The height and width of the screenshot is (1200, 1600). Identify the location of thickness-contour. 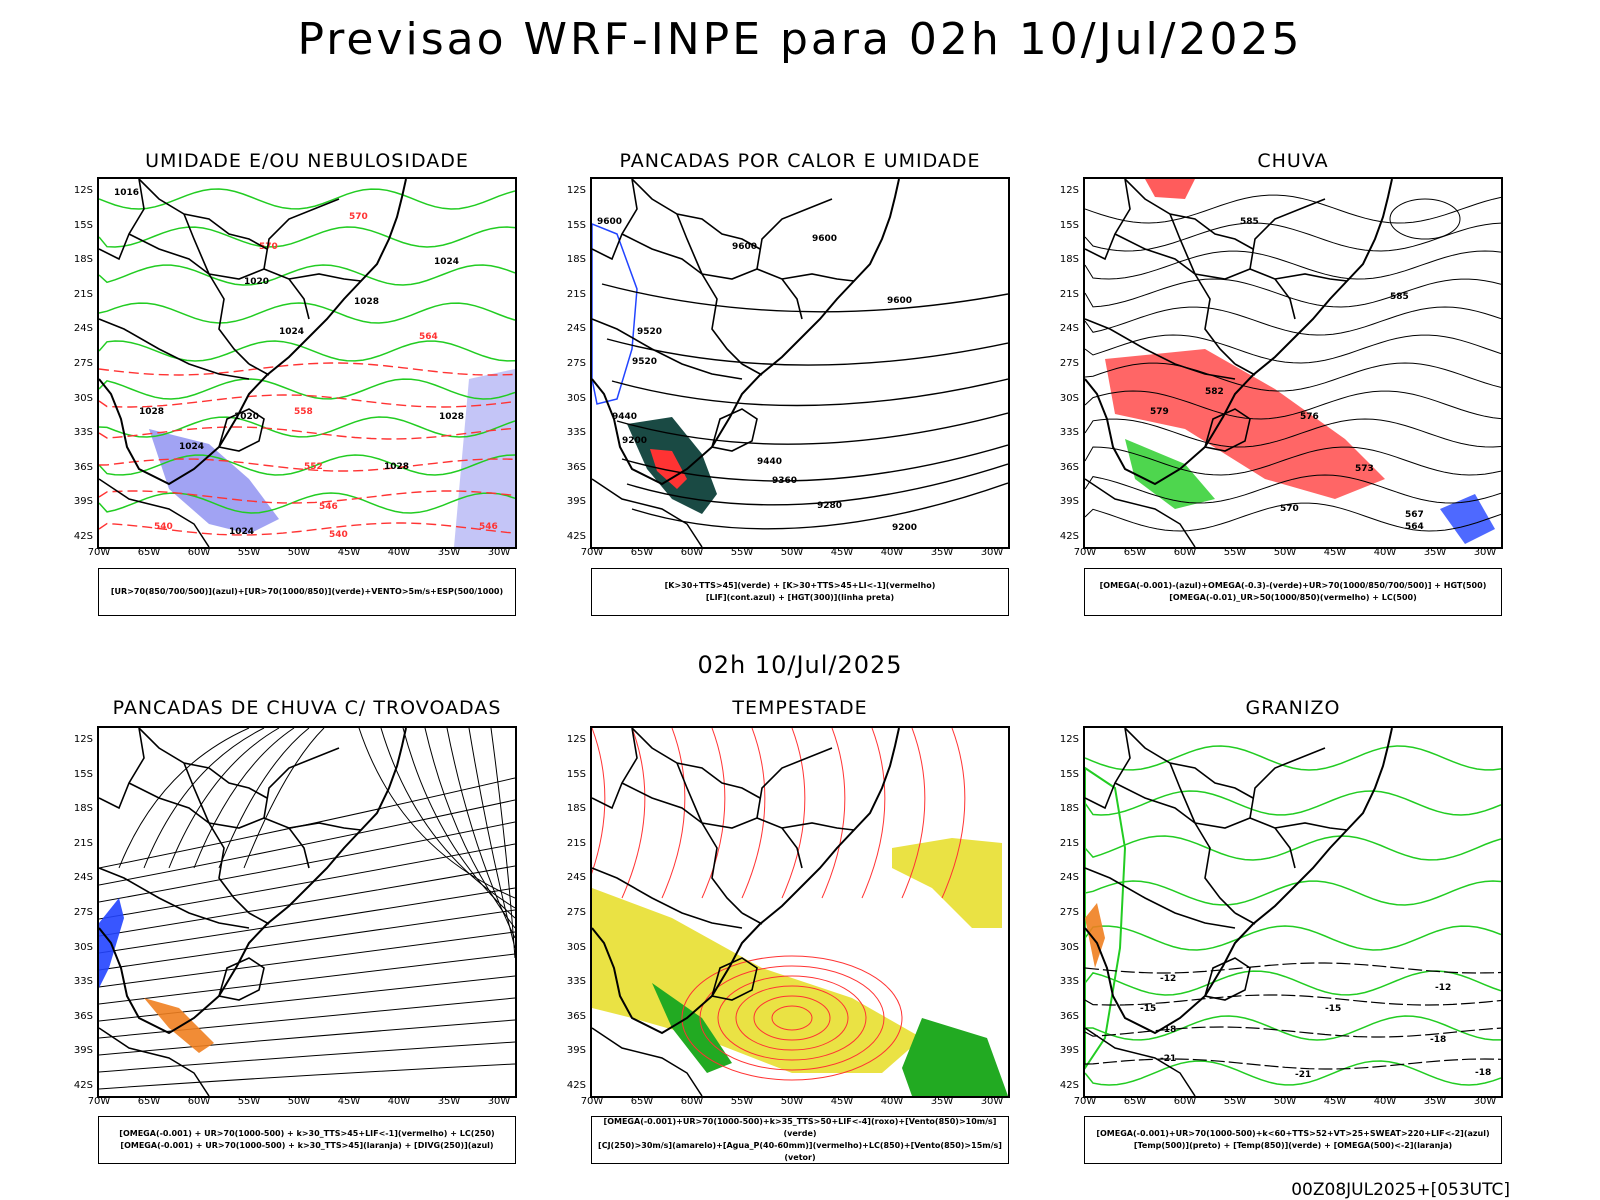
(307, 529).